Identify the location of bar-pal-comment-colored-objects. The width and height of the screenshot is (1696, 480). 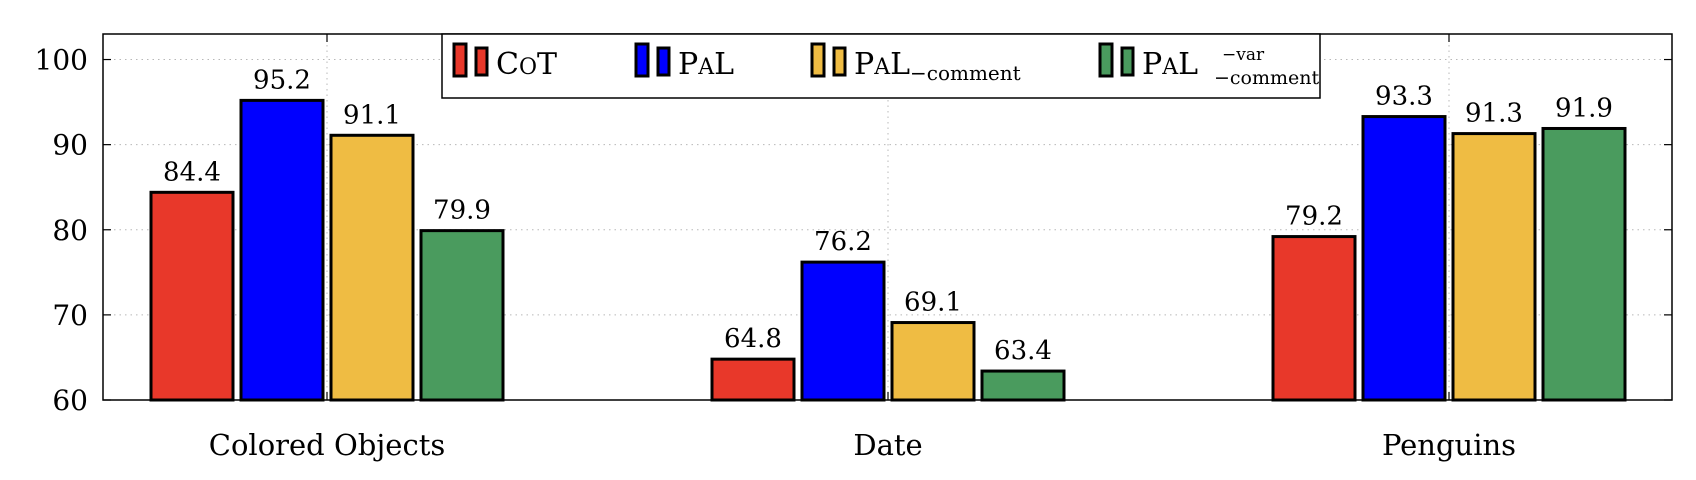
(372, 267).